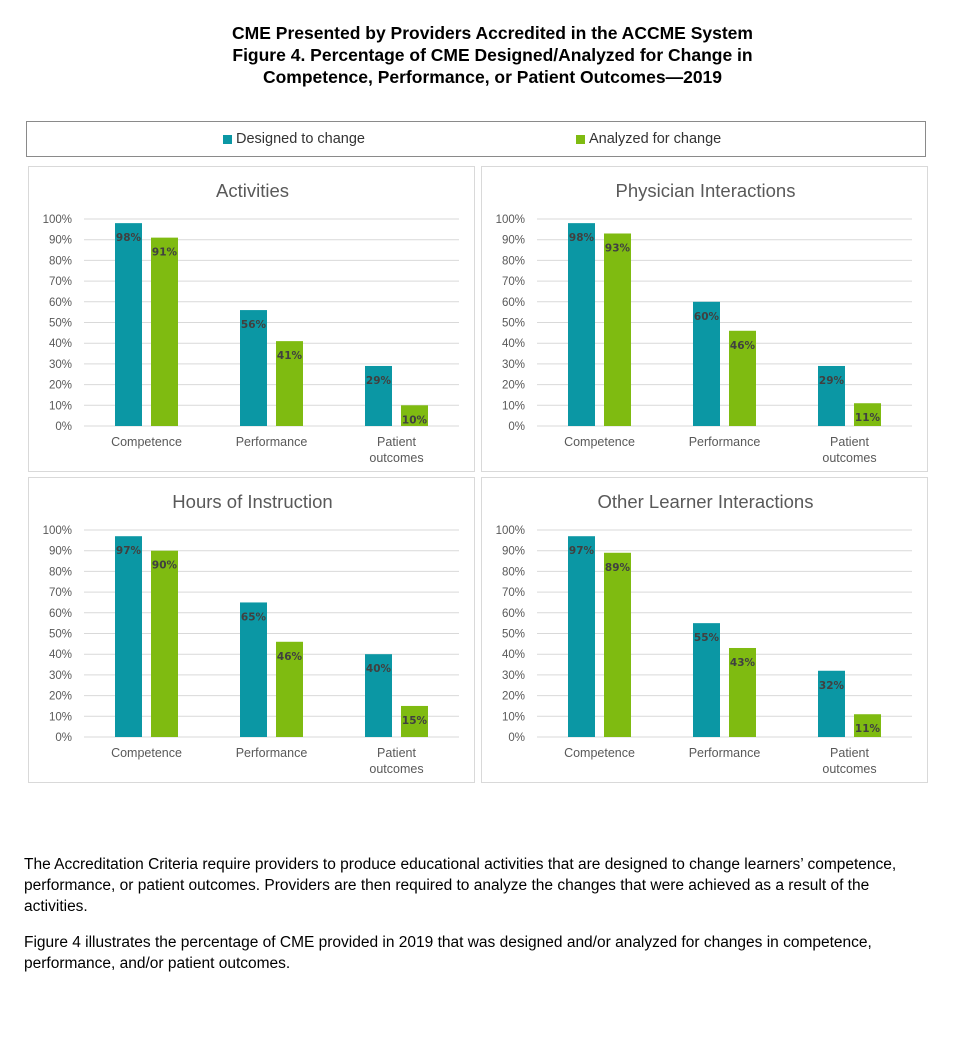  I want to click on data-label-designed-performance: 65%, so click(254, 617).